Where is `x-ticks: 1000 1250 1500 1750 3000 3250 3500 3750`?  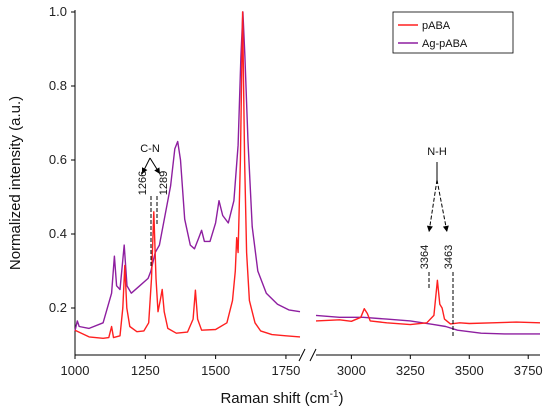 x-ticks: 1000 1250 1500 1750 3000 3250 3500 3750 is located at coordinates (302, 366).